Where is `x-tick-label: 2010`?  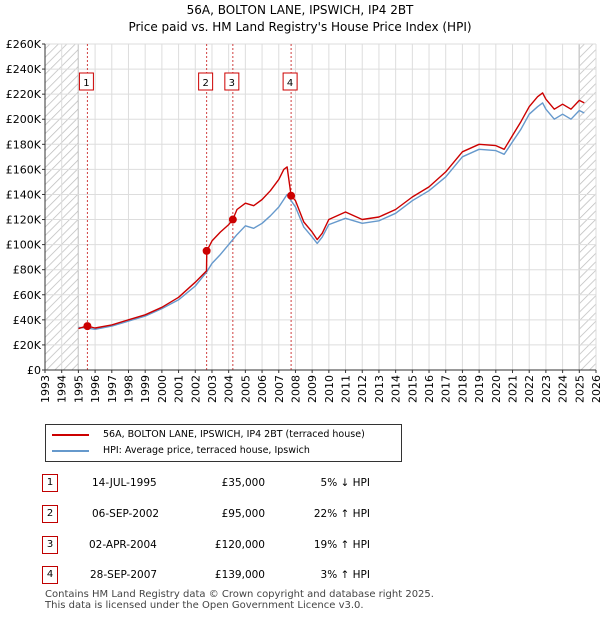 x-tick-label: 2010 is located at coordinates (329, 389).